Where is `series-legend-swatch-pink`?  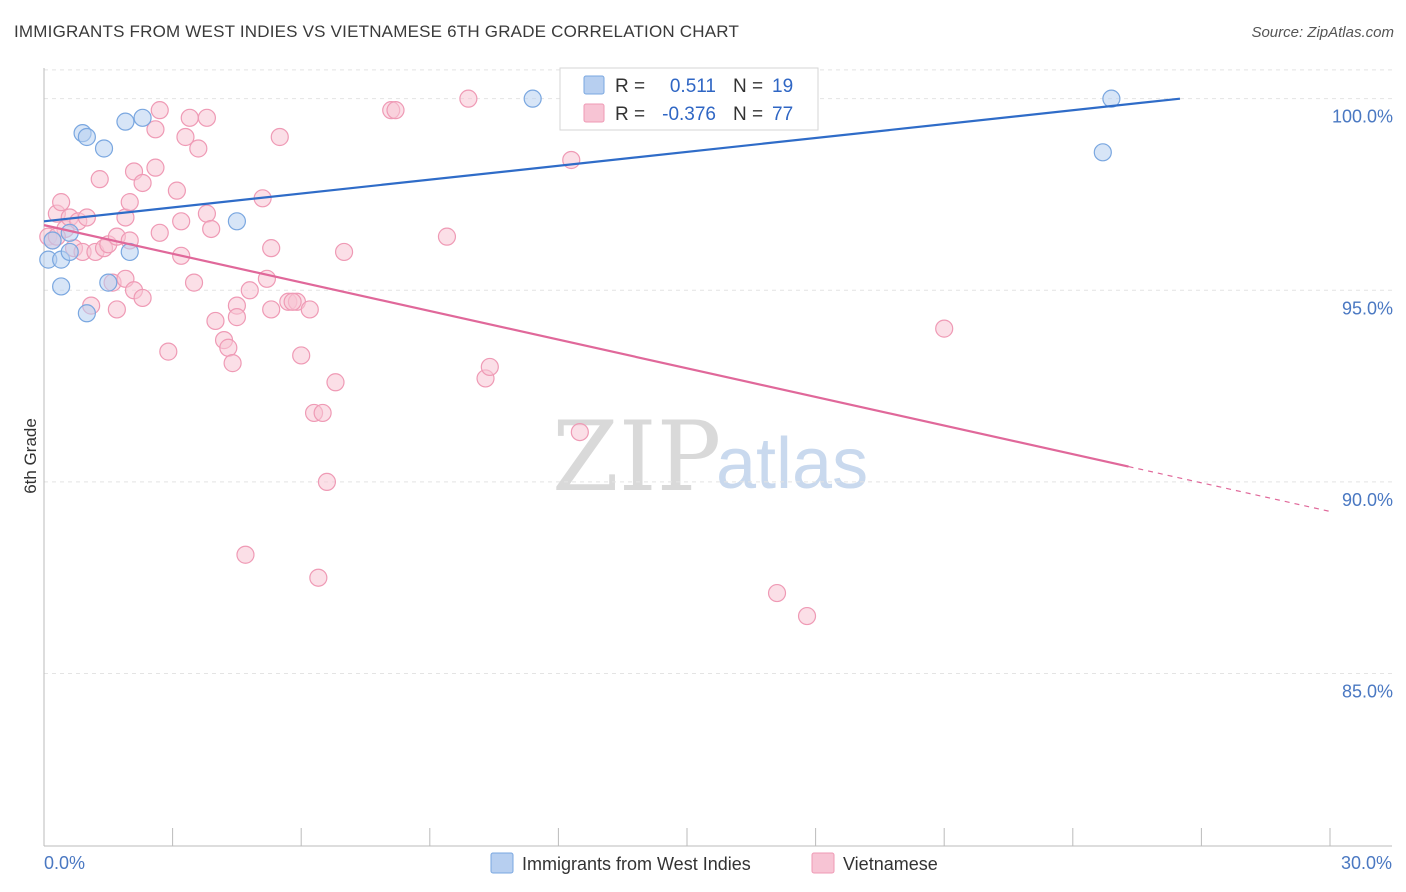
series-legend-swatch-pink is located at coordinates (823, 863).